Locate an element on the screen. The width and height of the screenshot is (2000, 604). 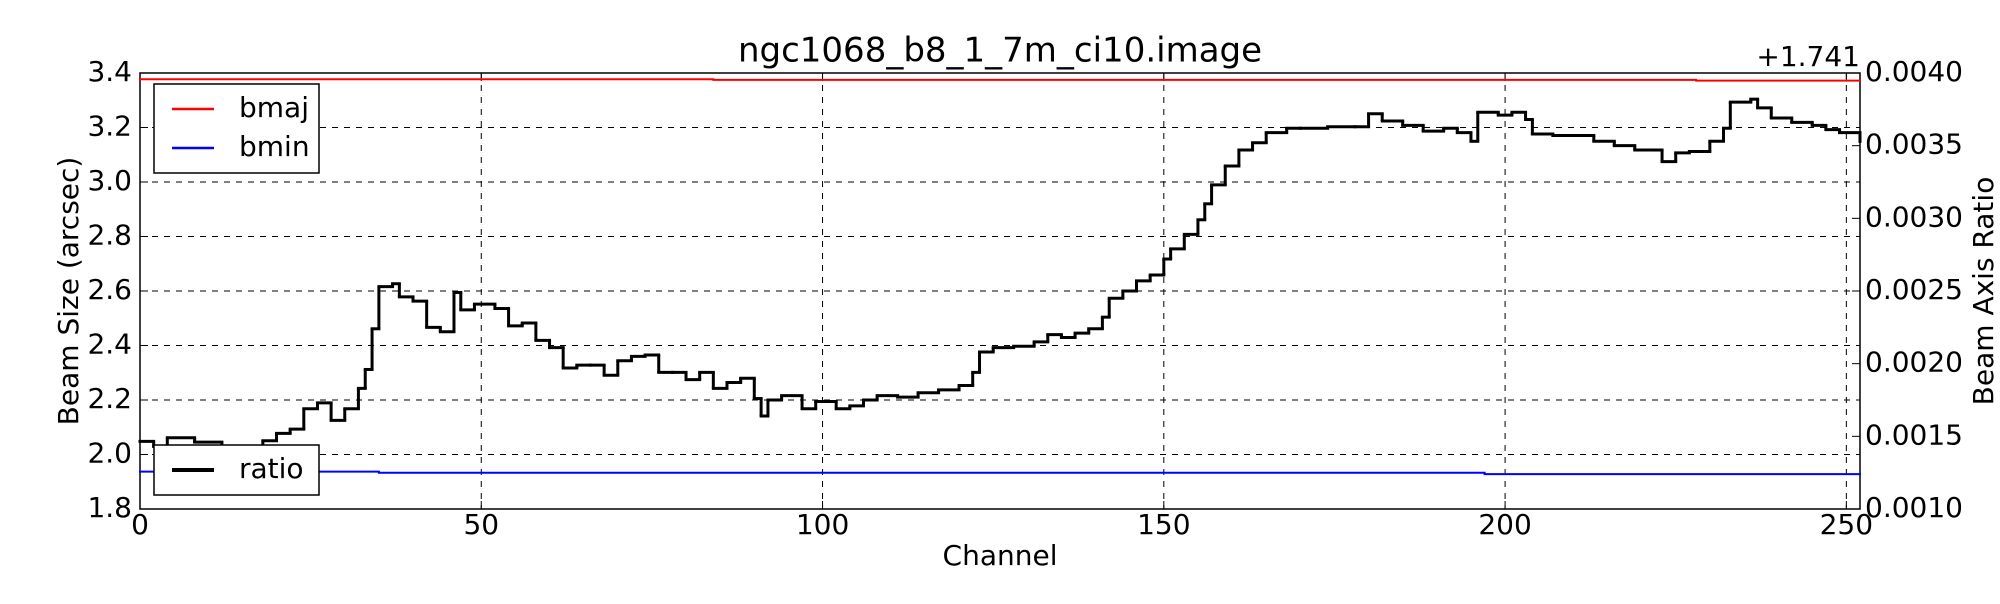
x-tick-label: 50 is located at coordinates (481, 524).